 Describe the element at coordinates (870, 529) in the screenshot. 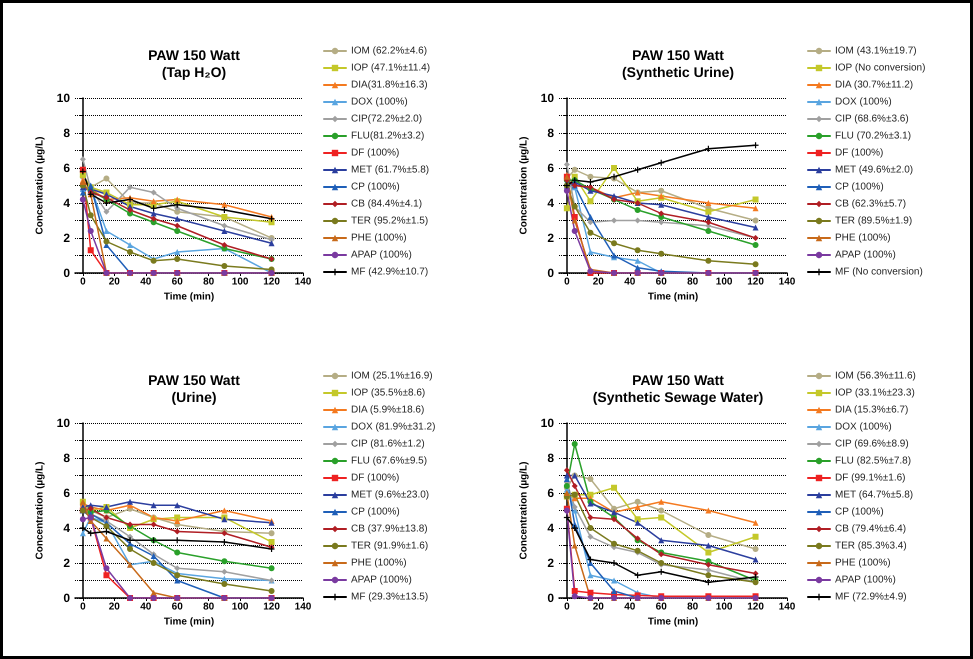

I see `legend-label: CB (79.4%±6.4)` at that location.